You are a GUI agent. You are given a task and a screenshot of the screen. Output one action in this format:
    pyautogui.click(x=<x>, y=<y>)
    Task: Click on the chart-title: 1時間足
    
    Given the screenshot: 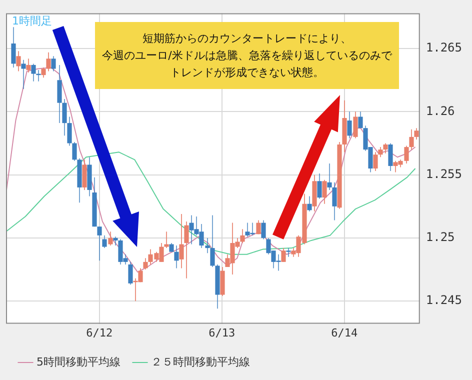 What is the action you would take?
    pyautogui.click(x=32, y=21)
    